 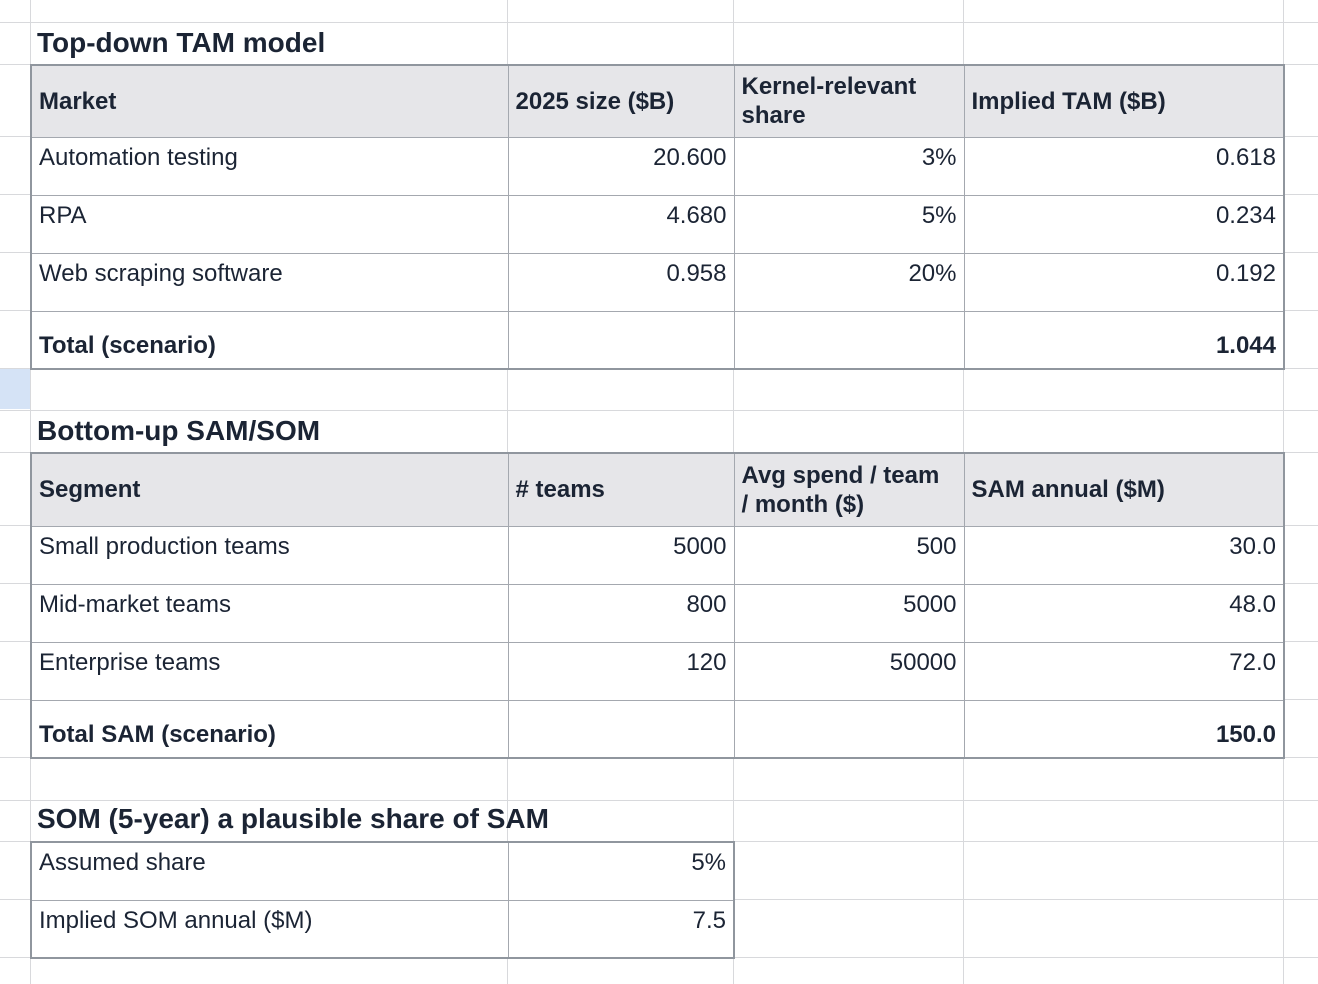 I want to click on table-row: Small production teams 5000 500 30.0, so click(x=657, y=555).